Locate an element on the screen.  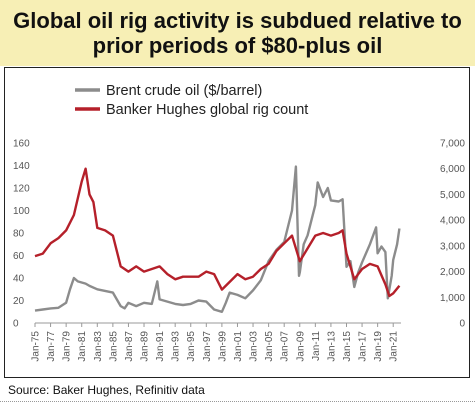
x-tick-label: Jan-21 is located at coordinates (394, 346).